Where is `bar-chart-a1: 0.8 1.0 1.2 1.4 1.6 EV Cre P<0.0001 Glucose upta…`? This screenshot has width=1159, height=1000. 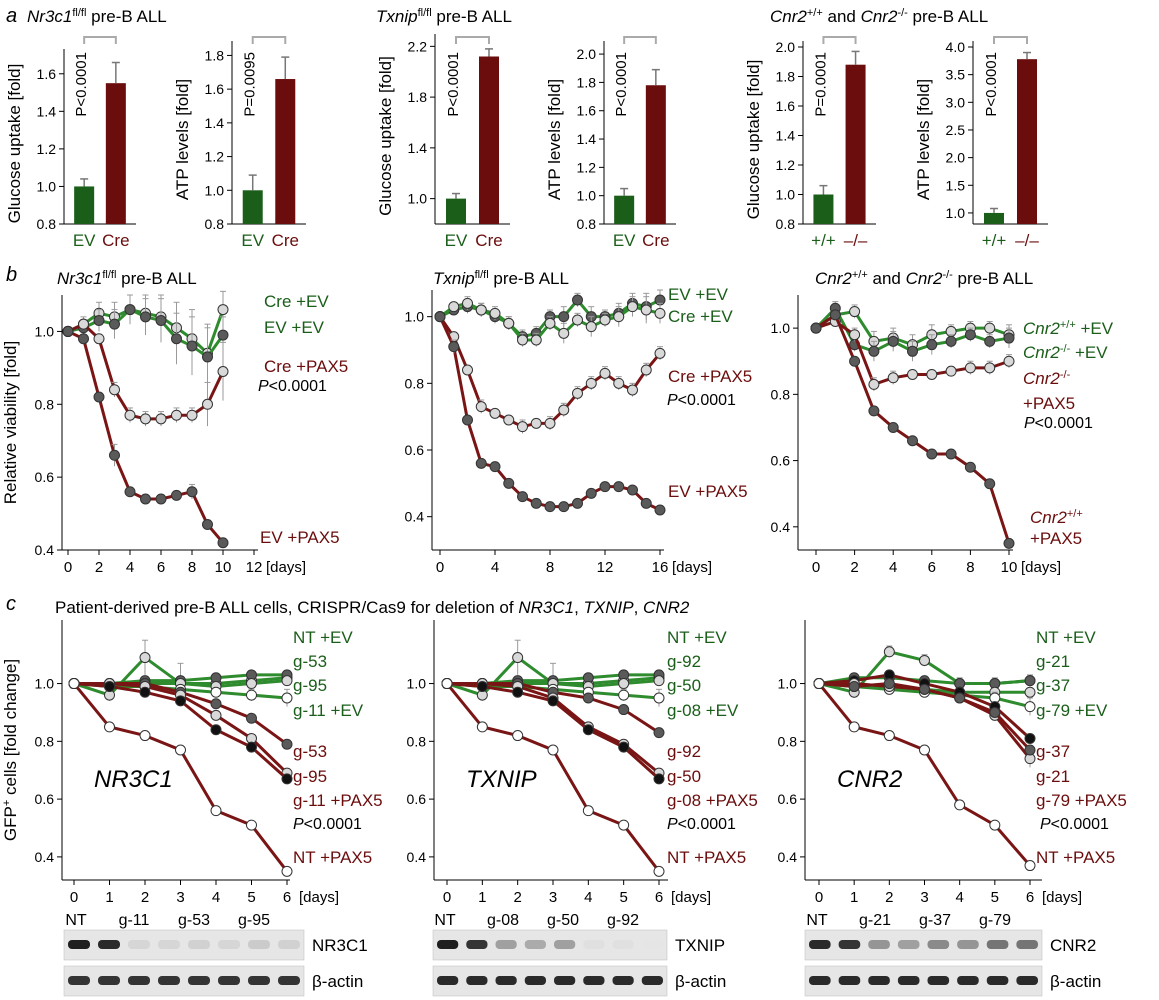 bar-chart-a1: 0.8 1.0 1.2 1.4 1.6 EV Cre P<0.0001 Glucose upta… is located at coordinates (70, 143).